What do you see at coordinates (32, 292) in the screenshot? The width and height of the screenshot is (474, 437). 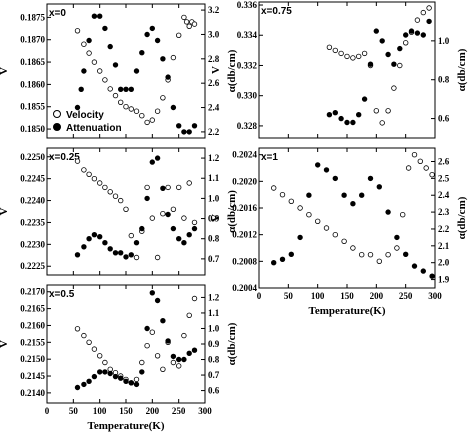 I see `y-left-tick-label: 0.2170` at bounding box center [32, 292].